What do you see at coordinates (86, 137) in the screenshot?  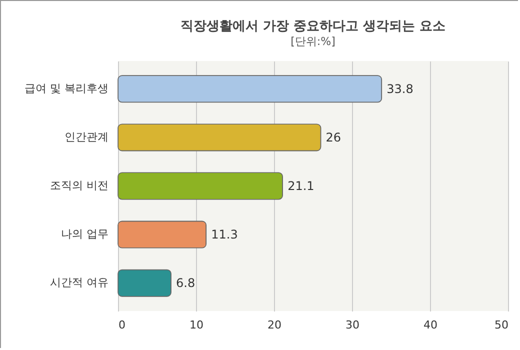 I see `y-tick-label: 인간관계` at bounding box center [86, 137].